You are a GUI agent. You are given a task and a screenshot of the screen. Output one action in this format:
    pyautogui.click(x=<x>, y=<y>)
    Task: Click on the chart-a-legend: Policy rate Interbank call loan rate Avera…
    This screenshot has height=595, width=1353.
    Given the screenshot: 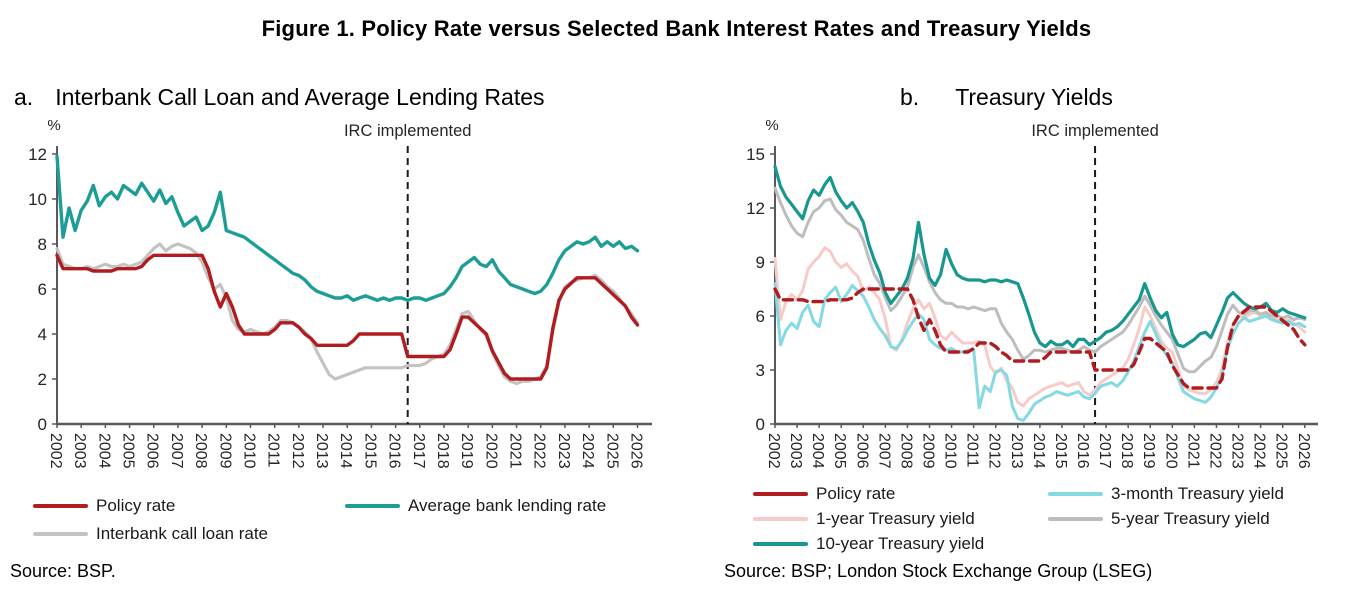 What is the action you would take?
    pyautogui.click(x=319, y=520)
    